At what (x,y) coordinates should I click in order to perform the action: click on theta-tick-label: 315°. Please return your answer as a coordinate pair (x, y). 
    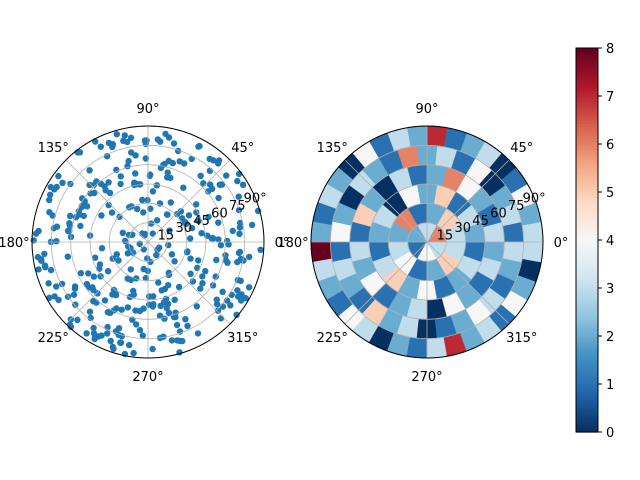
    Looking at the image, I should click on (521, 338).